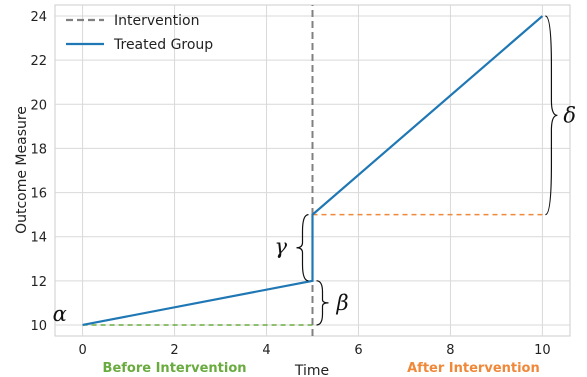 This screenshot has width=587, height=377. I want to click on x-tick-label: 2, so click(174, 350).